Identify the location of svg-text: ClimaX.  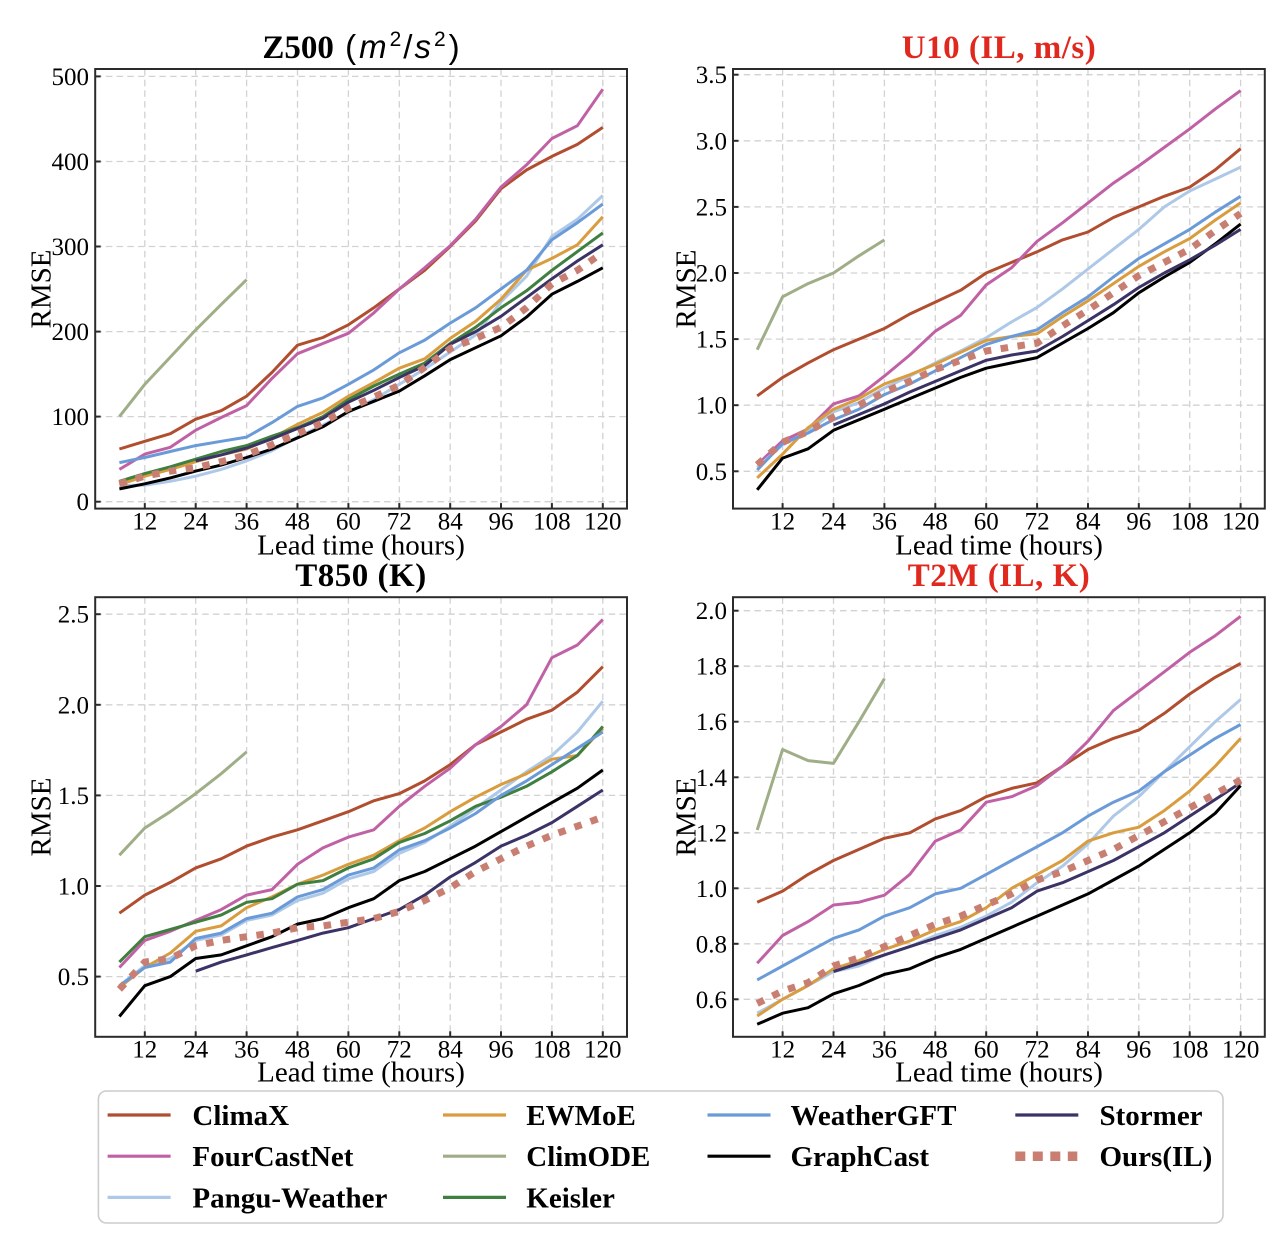
(240, 1116).